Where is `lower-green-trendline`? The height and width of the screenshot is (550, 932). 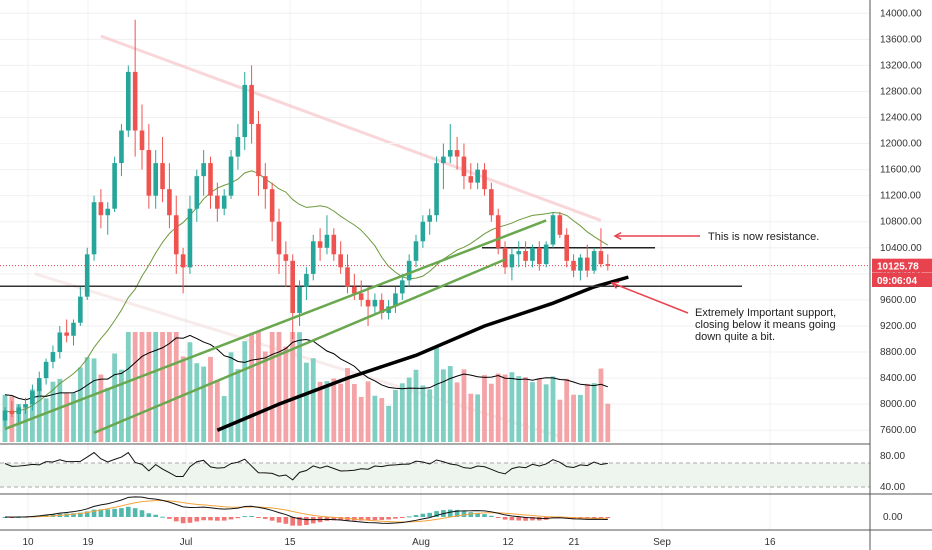 lower-green-trendline is located at coordinates (299, 346).